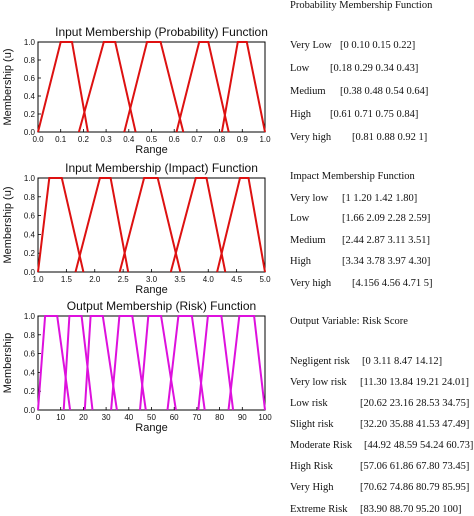  I want to click on term-label: High Risk, so click(311, 466).